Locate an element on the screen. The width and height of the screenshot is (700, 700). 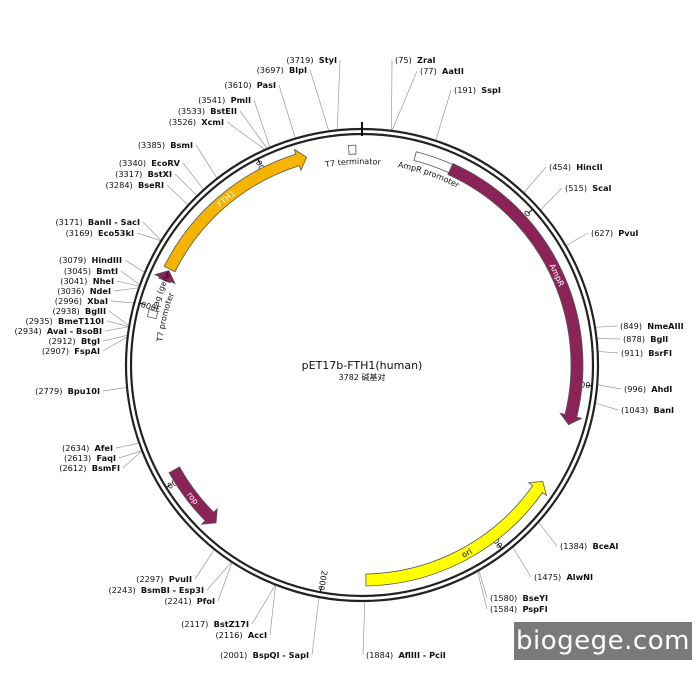
site-name: ZraI is located at coordinates (426, 60).